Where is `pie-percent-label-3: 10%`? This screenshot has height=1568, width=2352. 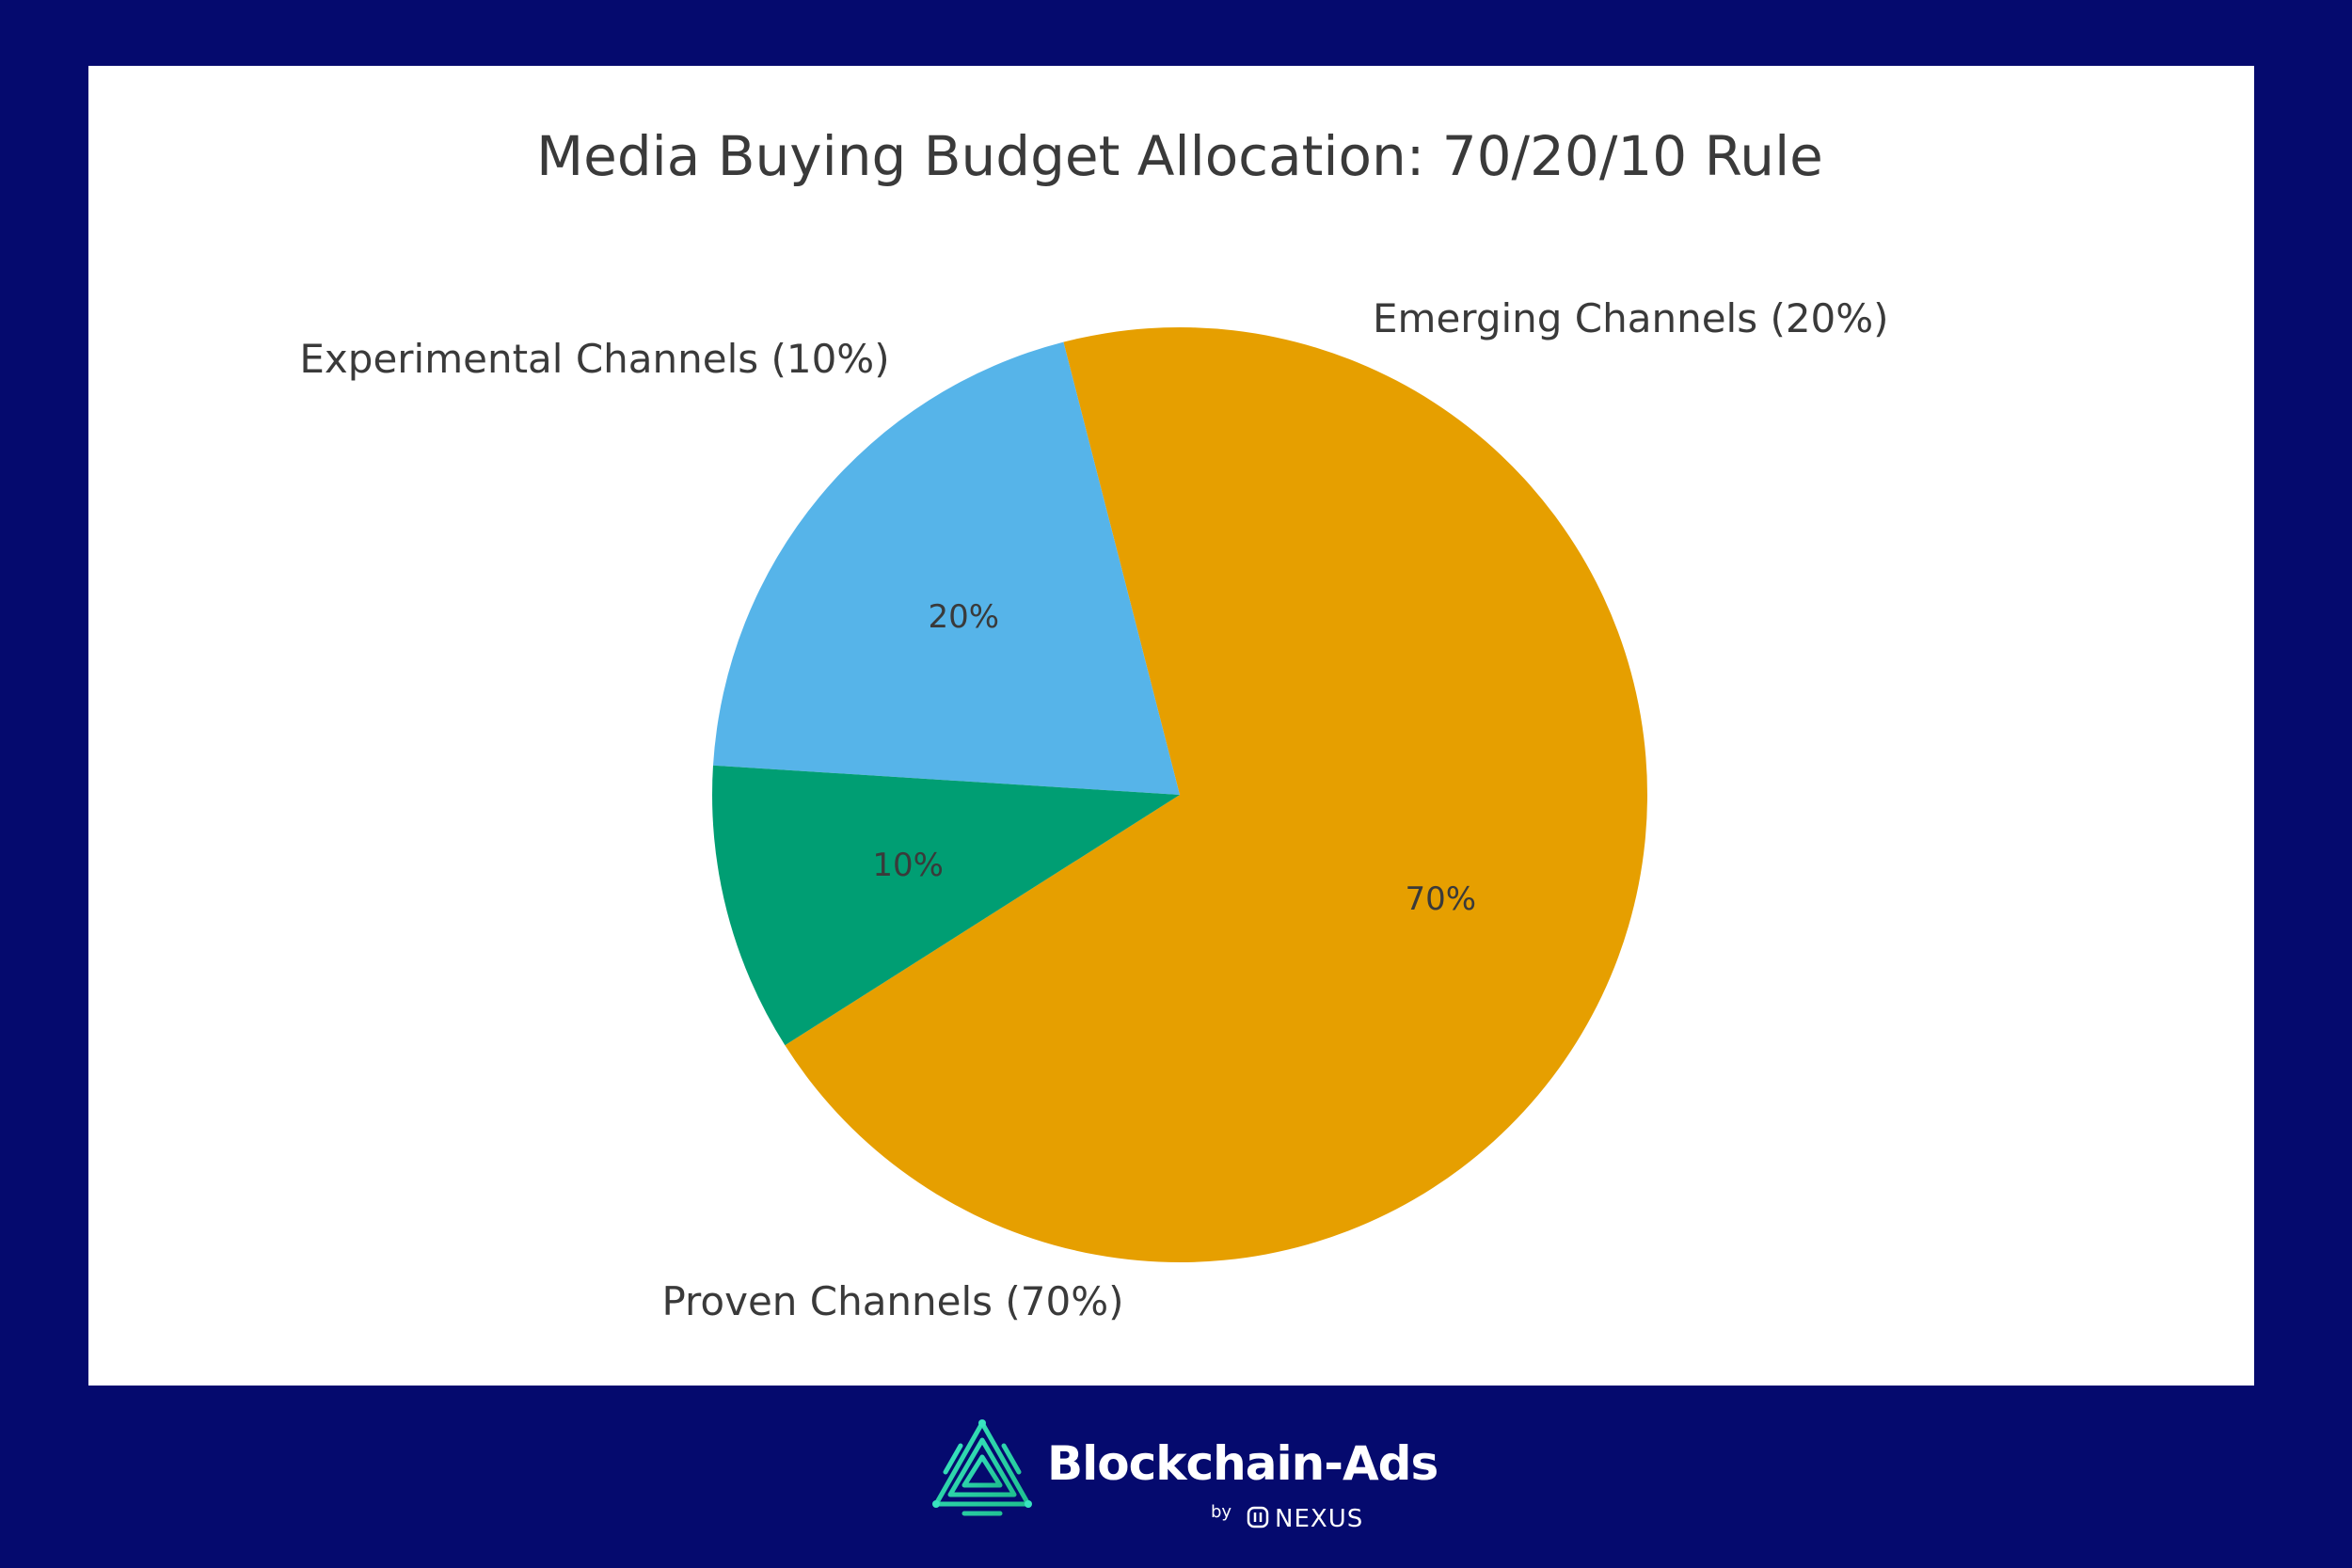
pie-percent-label-3: 10% is located at coordinates (908, 865).